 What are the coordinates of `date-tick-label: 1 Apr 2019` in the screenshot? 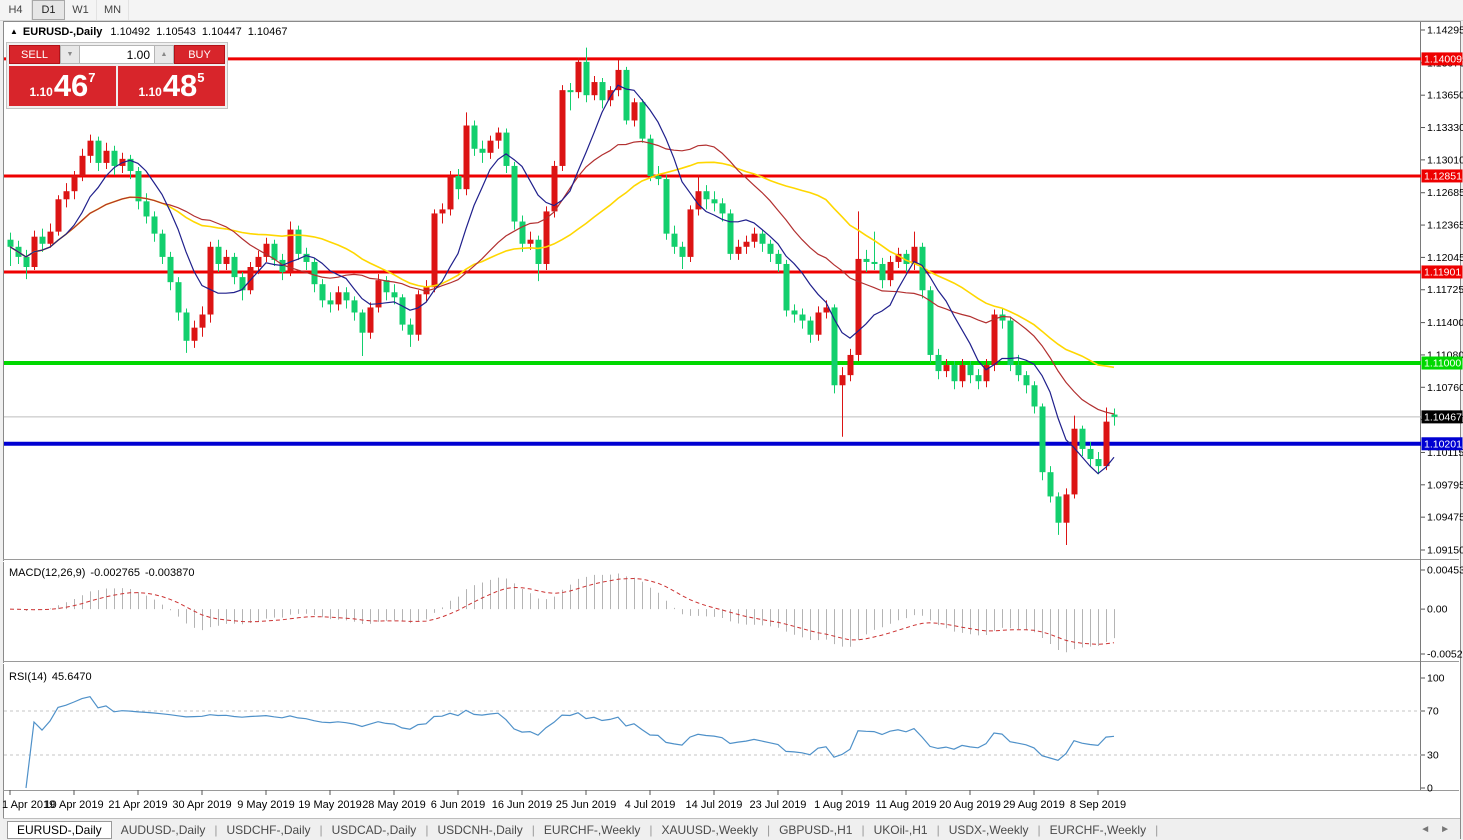 It's located at (28, 805).